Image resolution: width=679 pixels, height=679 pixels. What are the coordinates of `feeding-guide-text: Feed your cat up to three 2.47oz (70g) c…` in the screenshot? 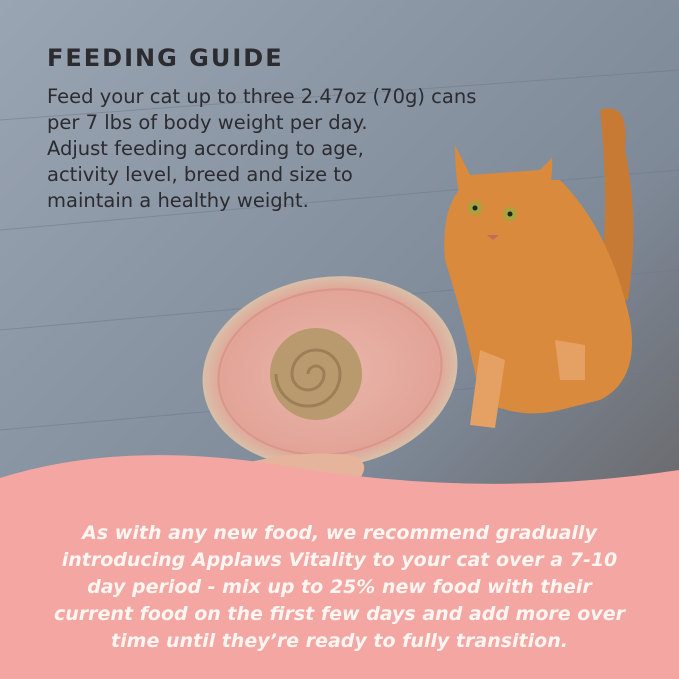 It's located at (307, 149).